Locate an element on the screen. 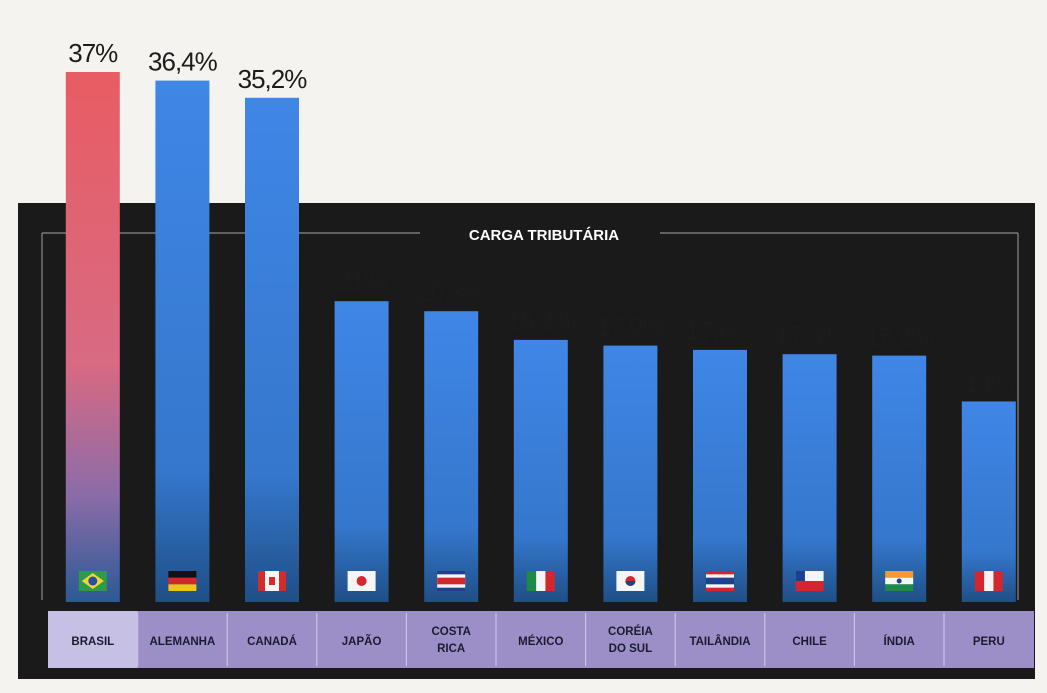 Image resolution: width=1047 pixels, height=693 pixels. flag-brazil-icon is located at coordinates (92, 581).